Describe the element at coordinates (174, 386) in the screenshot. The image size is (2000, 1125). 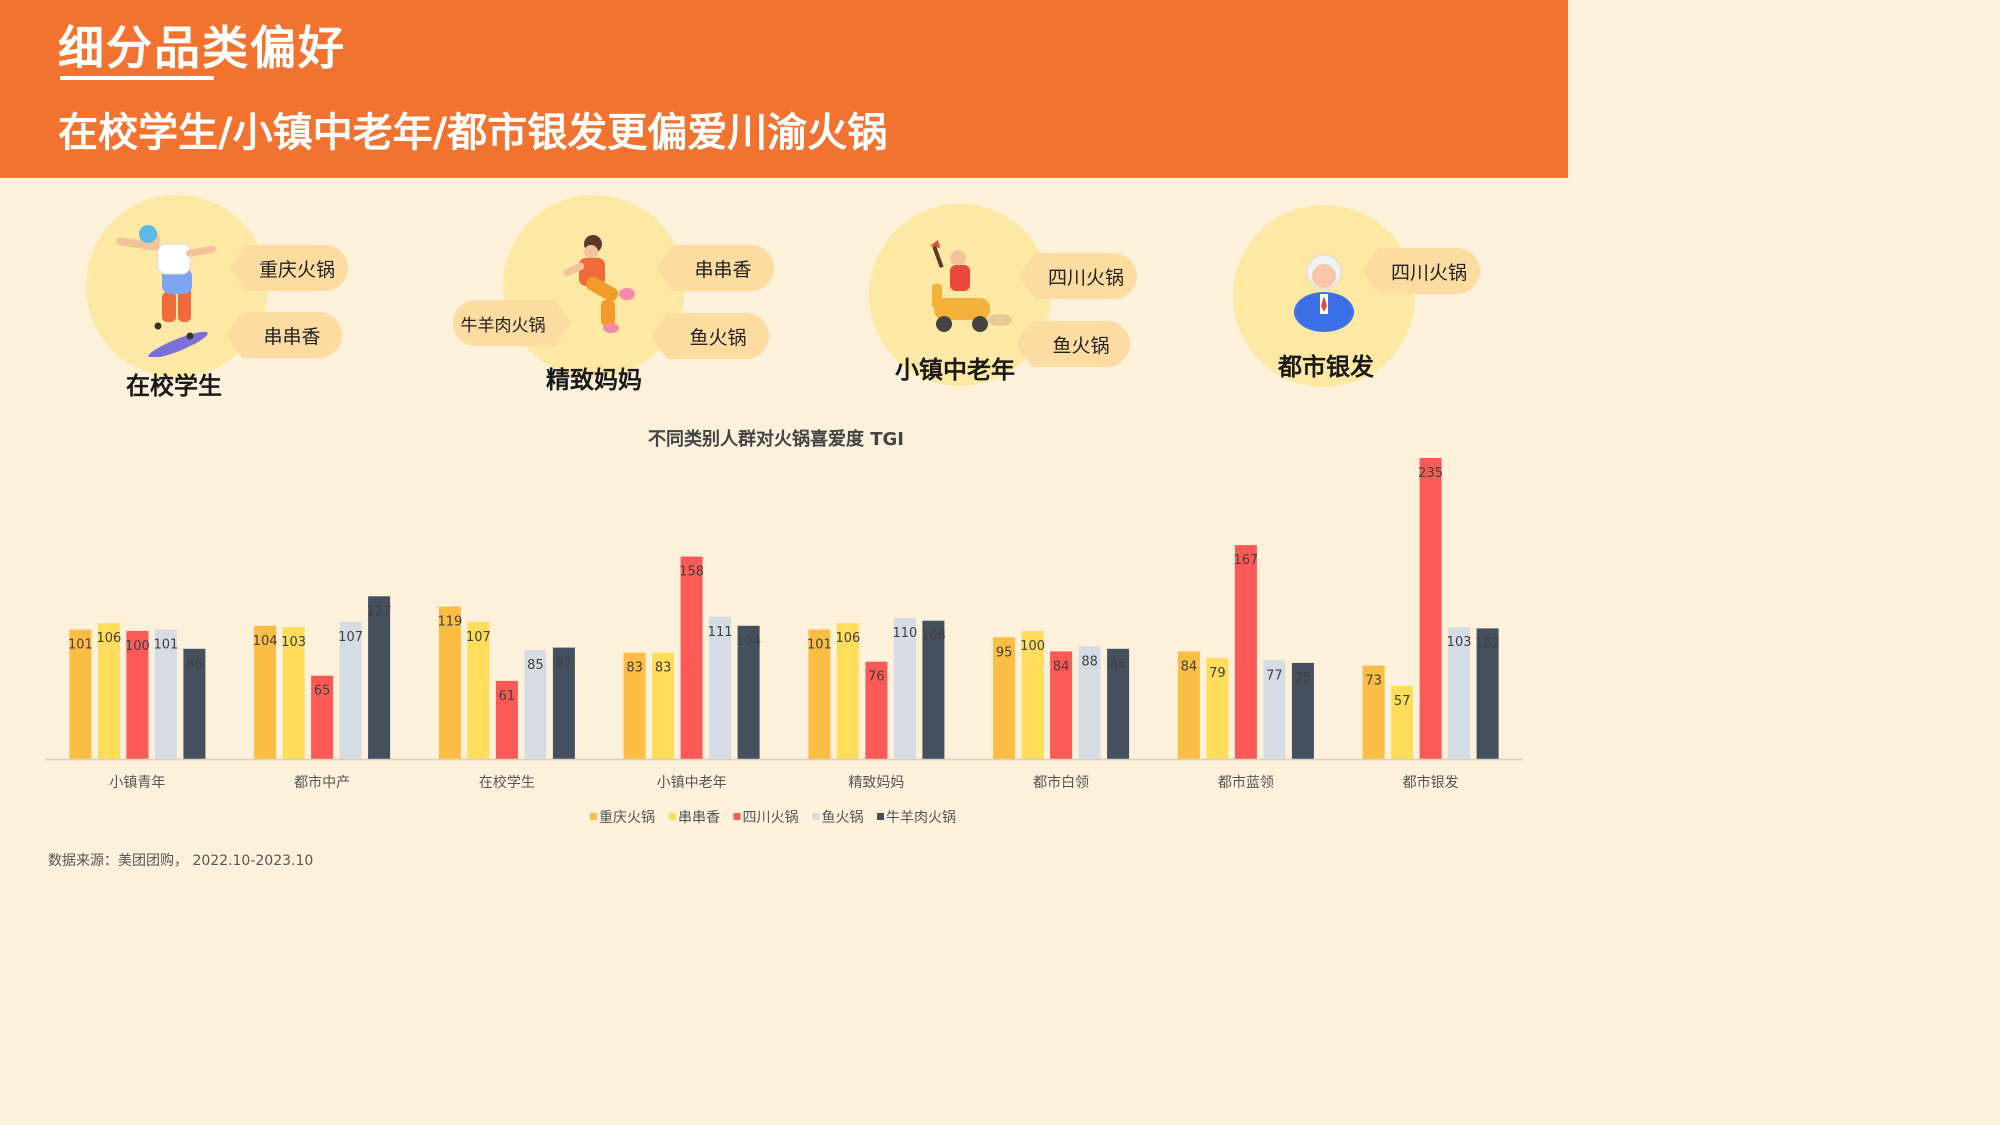
I see `persona-name-student: 在校学生` at that location.